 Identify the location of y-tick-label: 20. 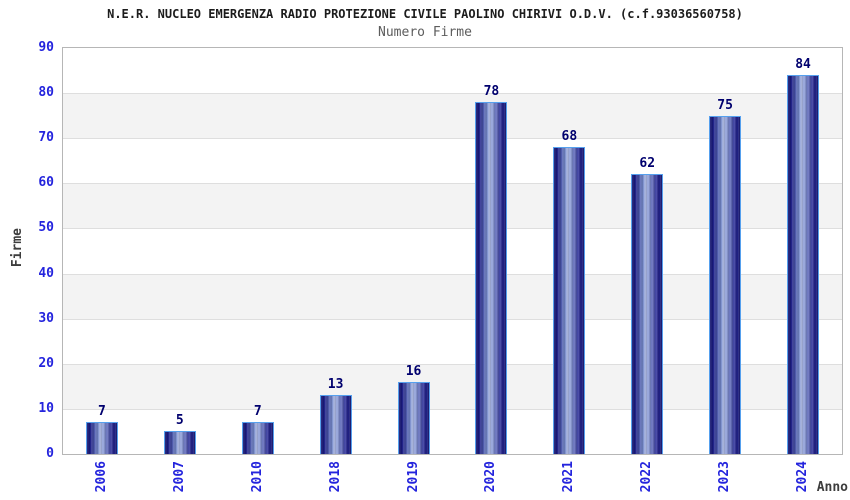
(46, 363).